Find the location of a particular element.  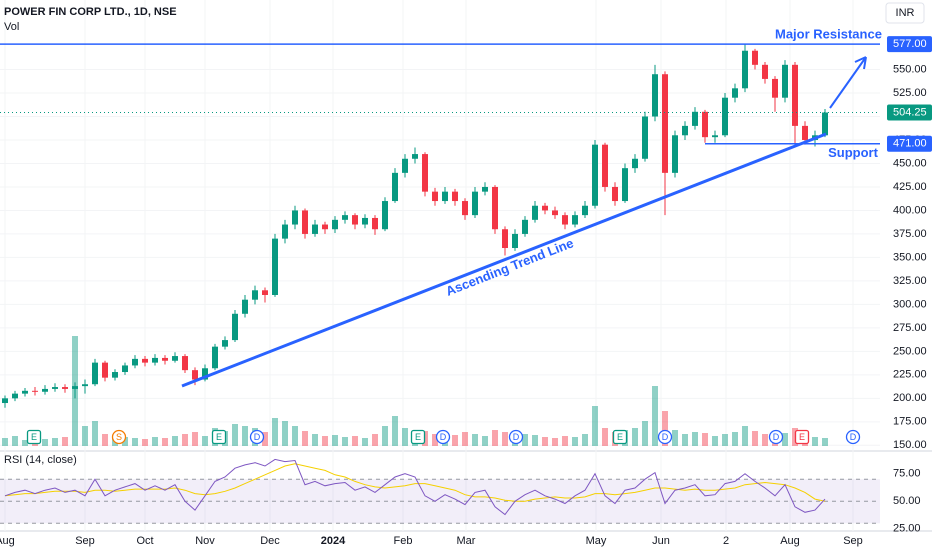

event-label: S is located at coordinates (119, 437).